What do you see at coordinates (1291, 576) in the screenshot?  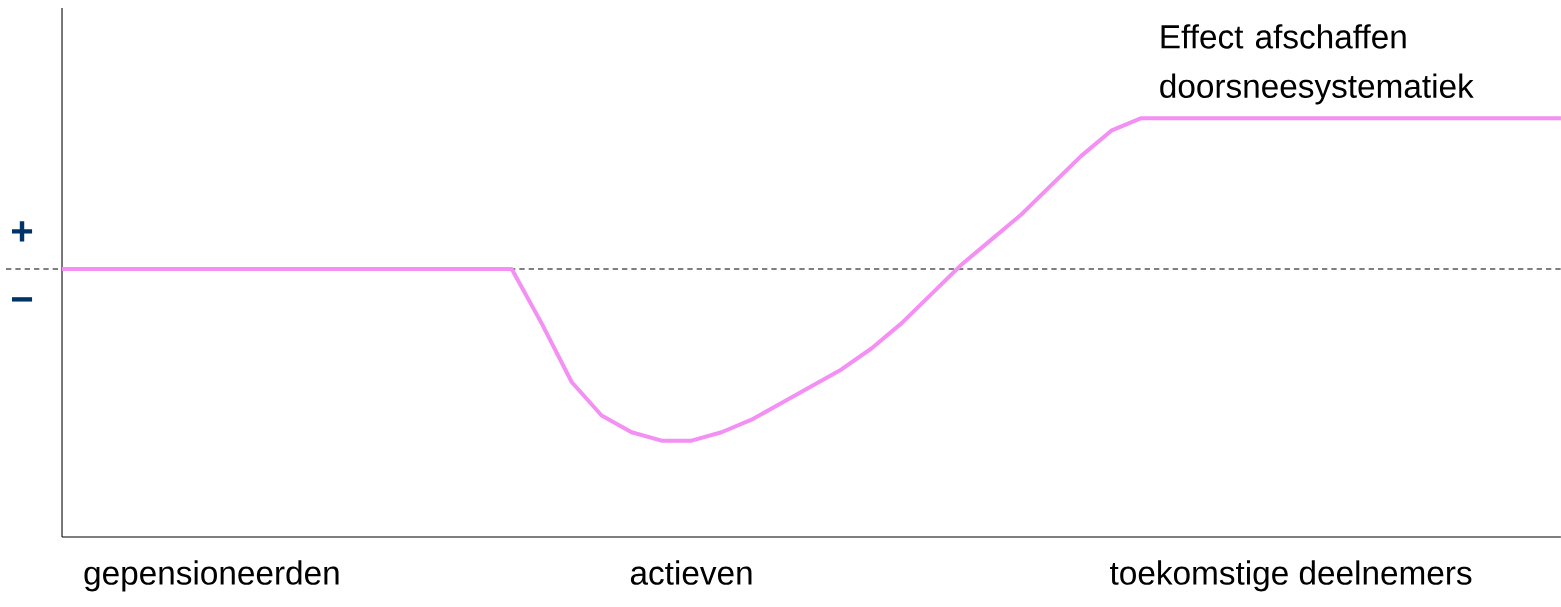 I see `x-tick-label: toekomstige deelnemers` at bounding box center [1291, 576].